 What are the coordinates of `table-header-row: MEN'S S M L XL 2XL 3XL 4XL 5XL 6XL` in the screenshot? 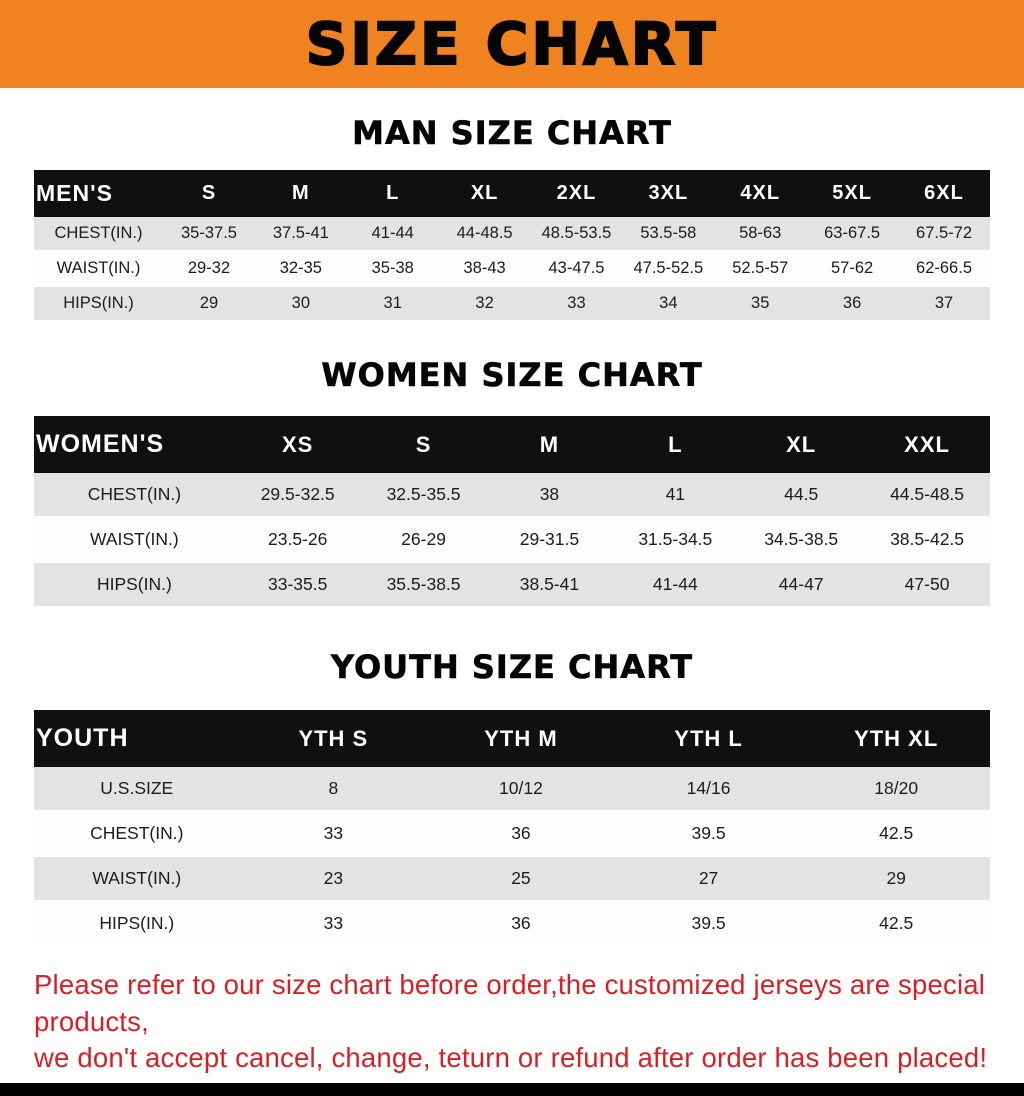 It's located at (512, 193).